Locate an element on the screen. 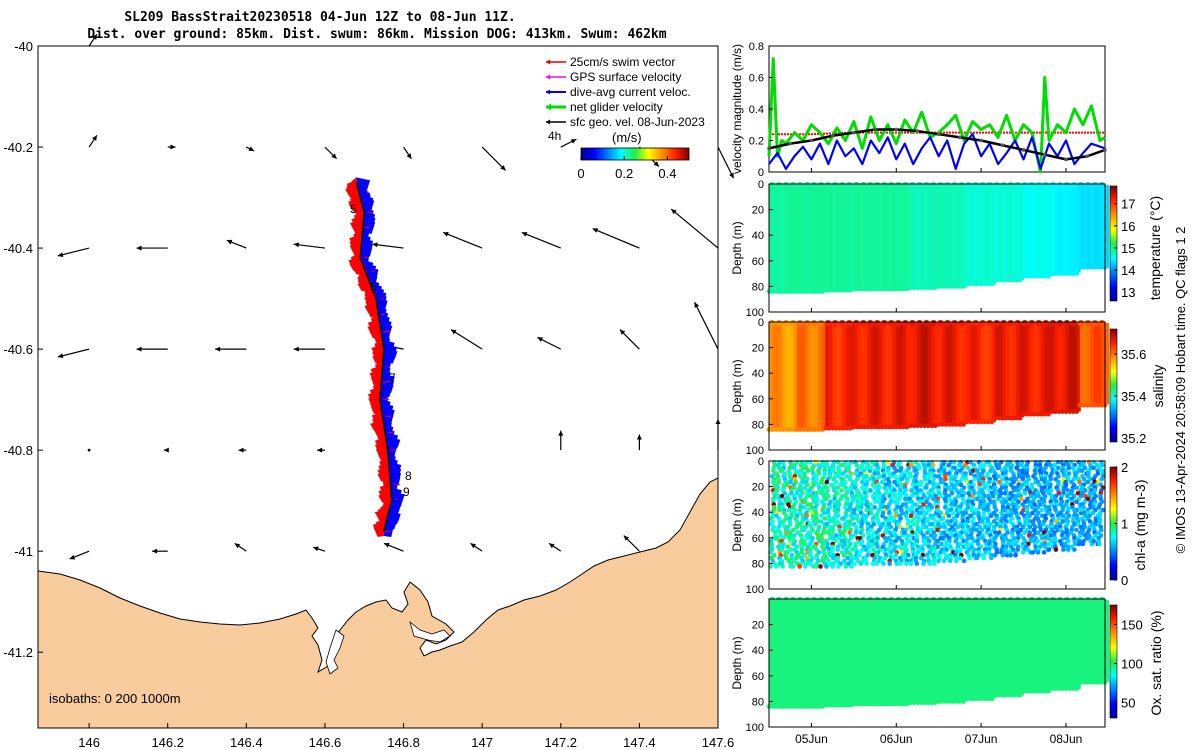 The width and height of the screenshot is (1200, 750). legend-item-current: dive-avg current veloc. is located at coordinates (618, 92).